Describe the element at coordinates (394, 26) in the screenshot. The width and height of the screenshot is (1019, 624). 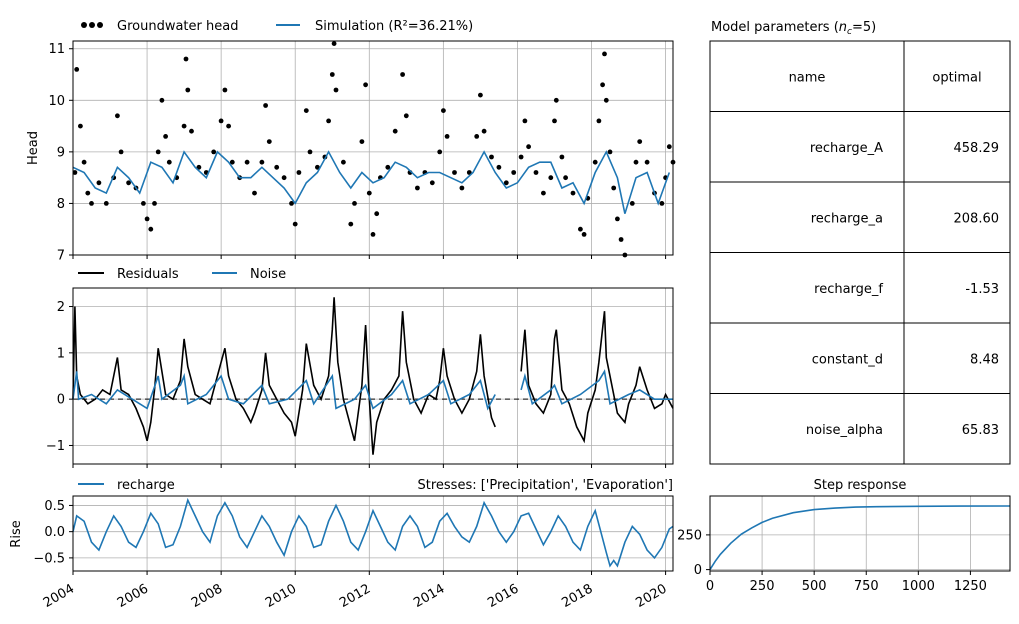
I see `legend-simulation: Simulation (R²=36.21%)` at that location.